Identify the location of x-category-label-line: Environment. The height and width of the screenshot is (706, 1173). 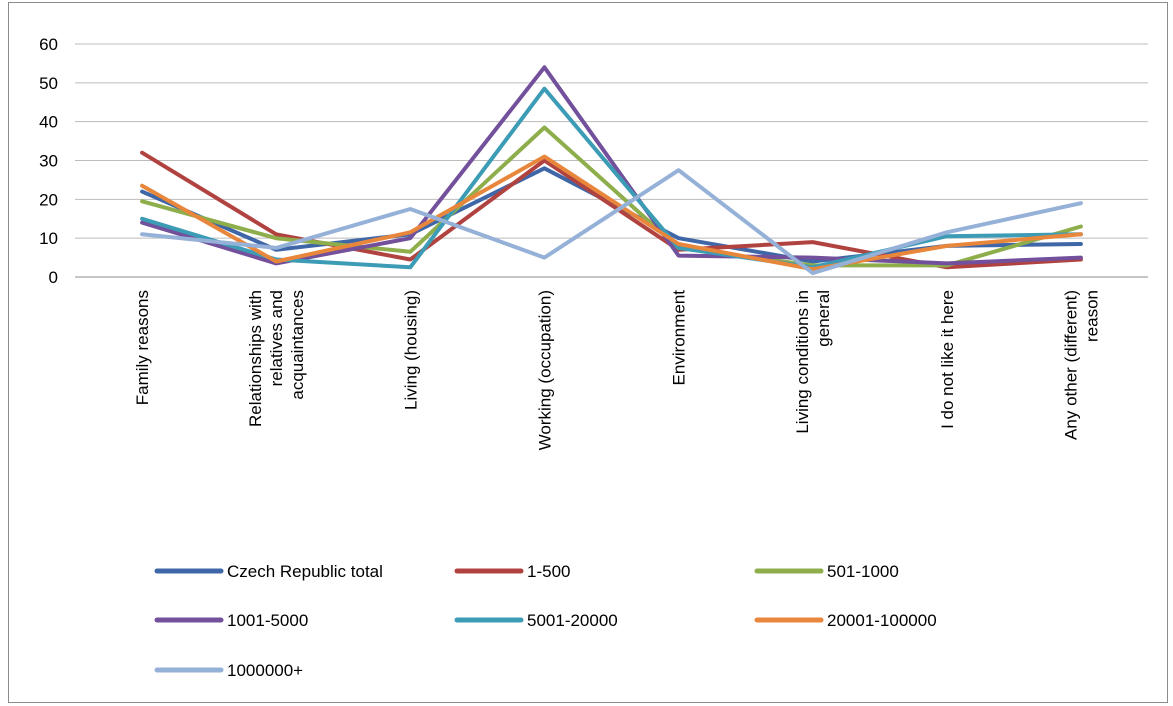
(679, 338).